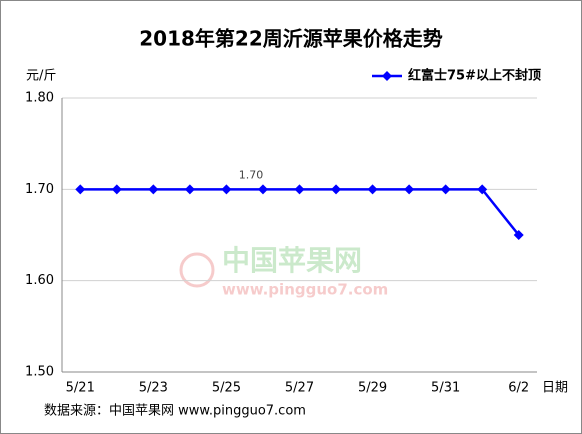 The image size is (582, 434). What do you see at coordinates (226, 388) in the screenshot?
I see `x-tick-label: 5/25` at bounding box center [226, 388].